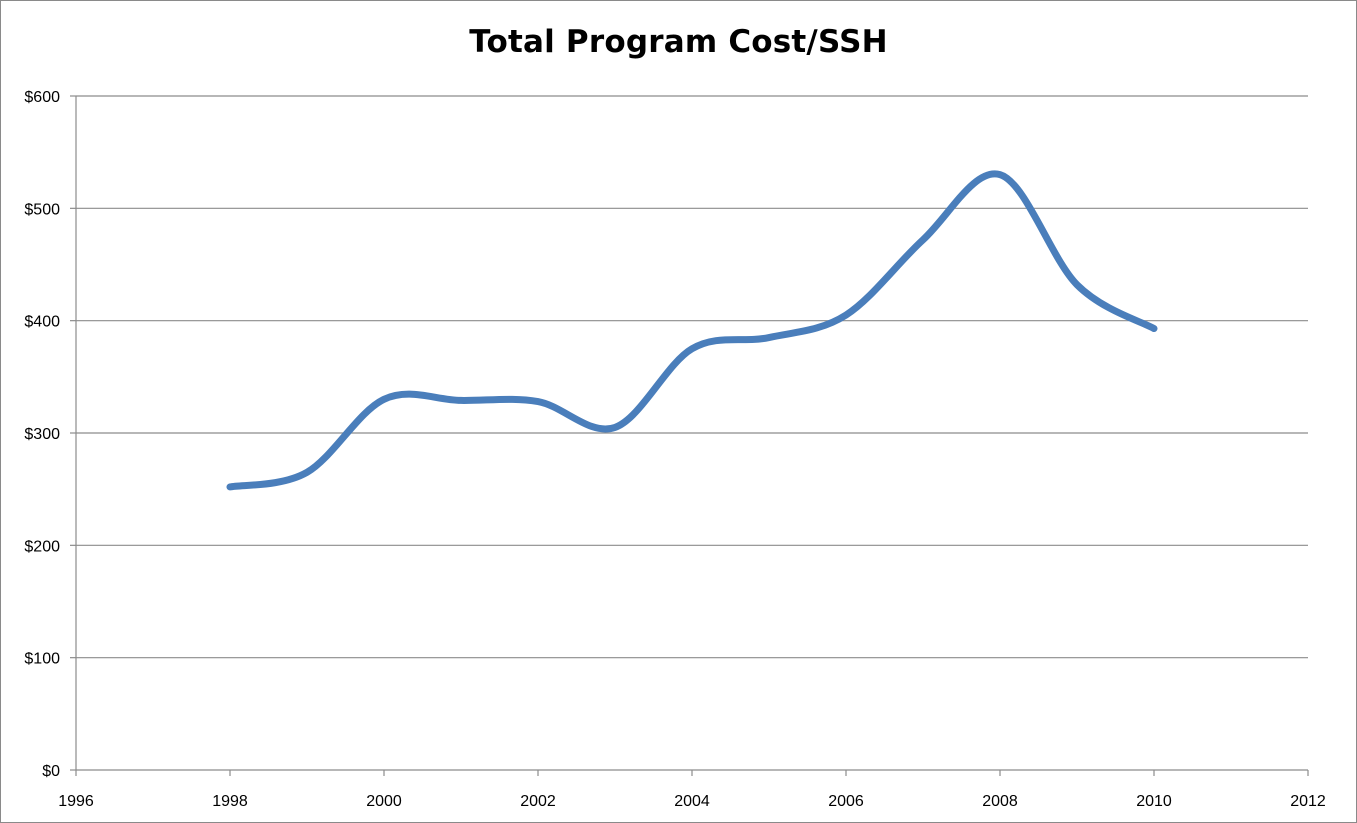  I want to click on y-tick-label: $0, so click(51, 771).